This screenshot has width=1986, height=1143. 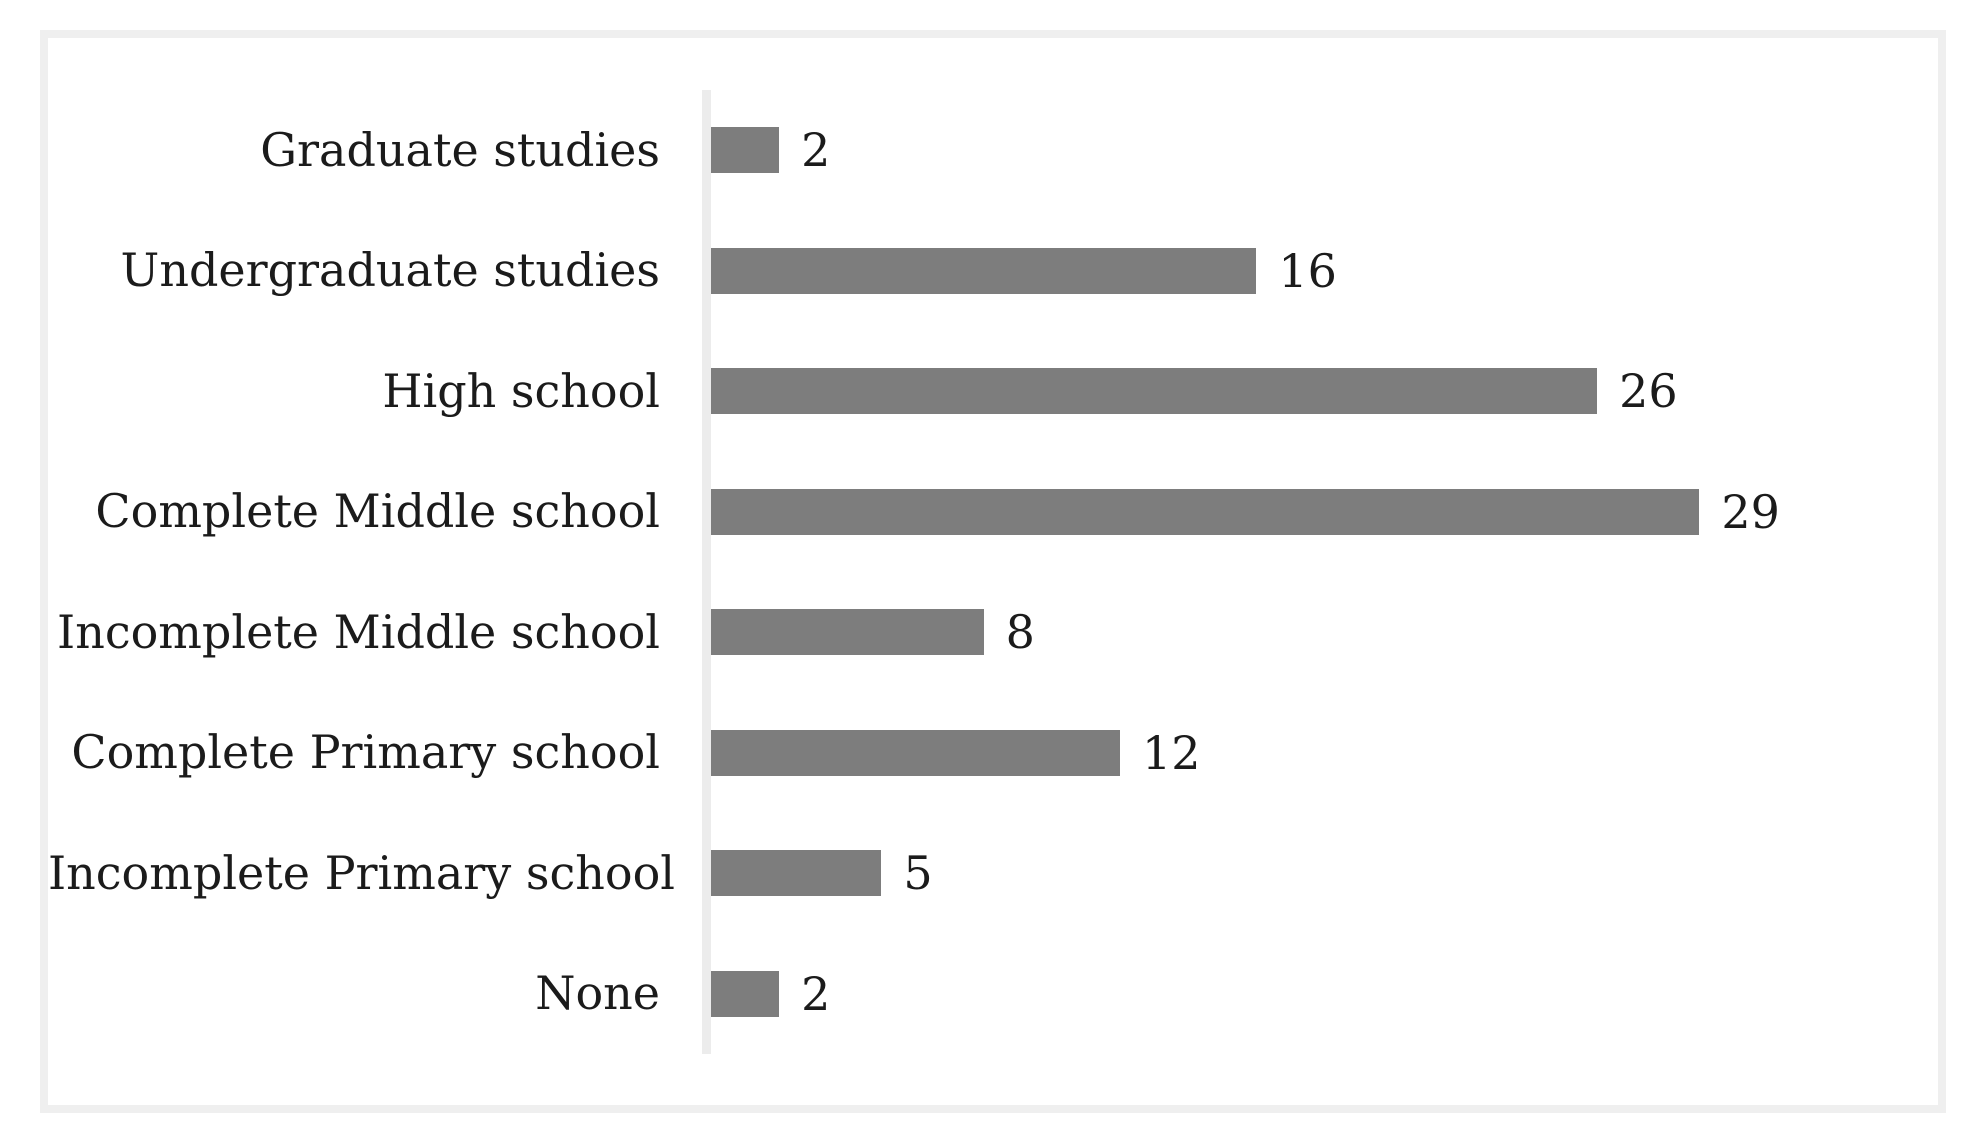 I want to click on axis-and-plot-area: 26, so click(x=1320, y=391).